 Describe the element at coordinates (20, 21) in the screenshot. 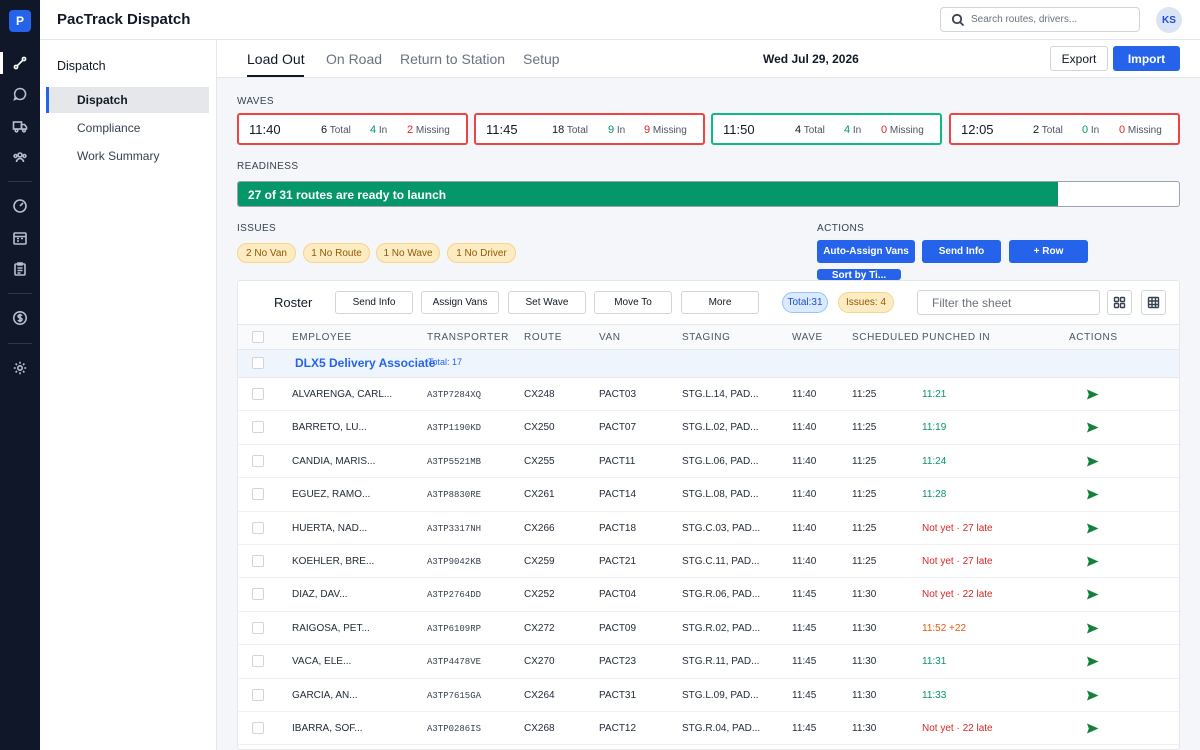

I see `app-logo: P` at that location.